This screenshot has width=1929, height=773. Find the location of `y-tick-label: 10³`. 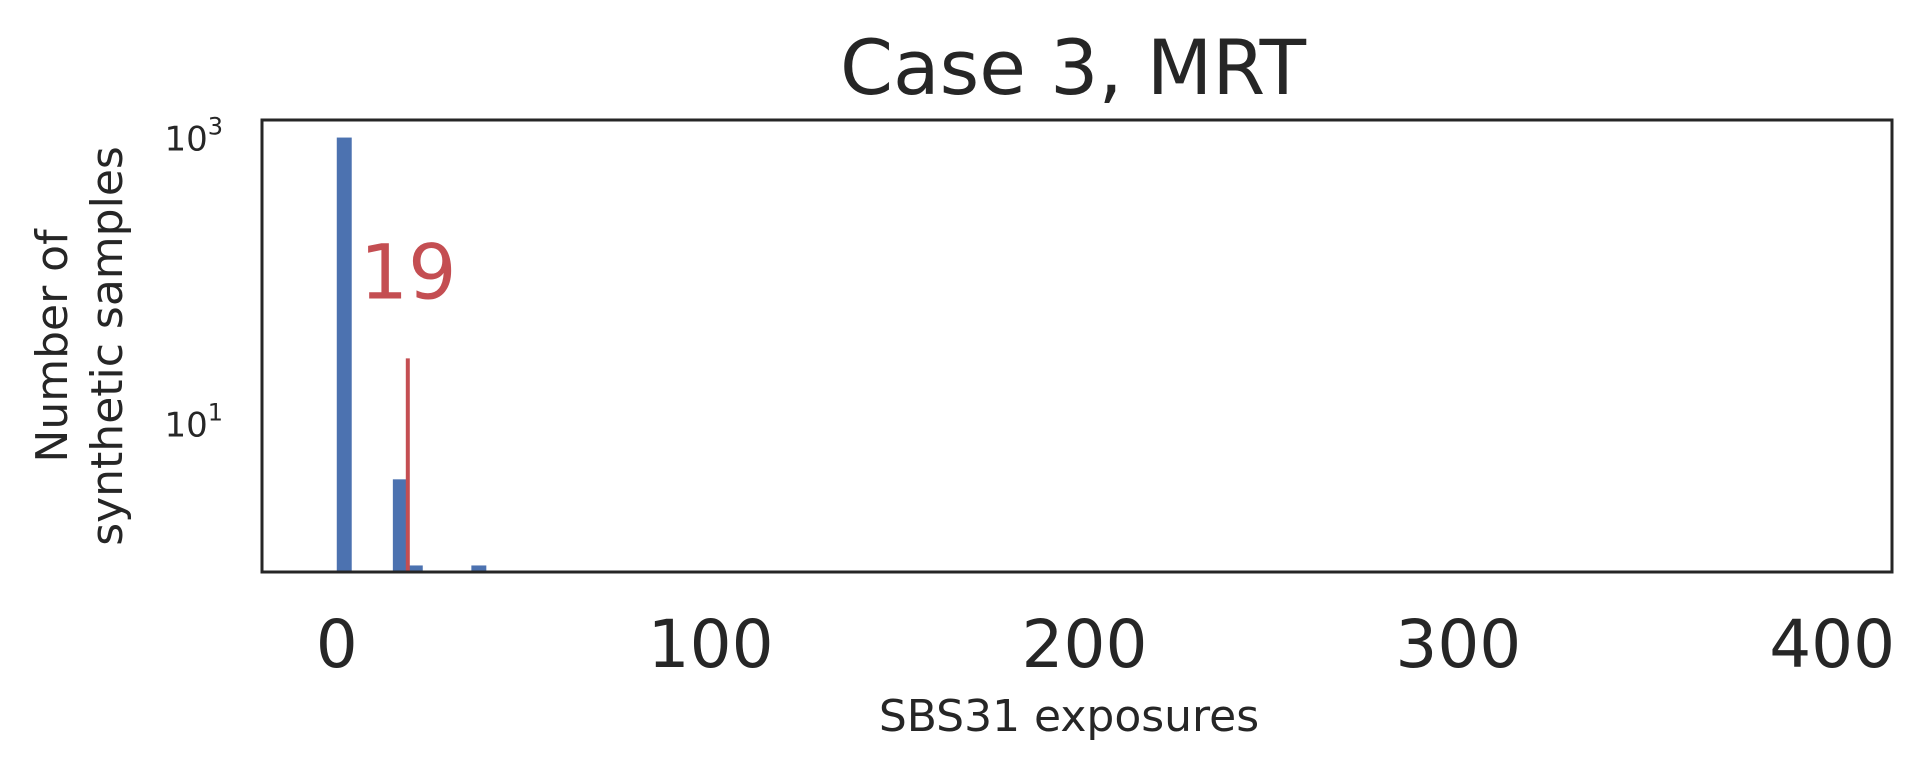

y-tick-label: 10³ is located at coordinates (193, 135).